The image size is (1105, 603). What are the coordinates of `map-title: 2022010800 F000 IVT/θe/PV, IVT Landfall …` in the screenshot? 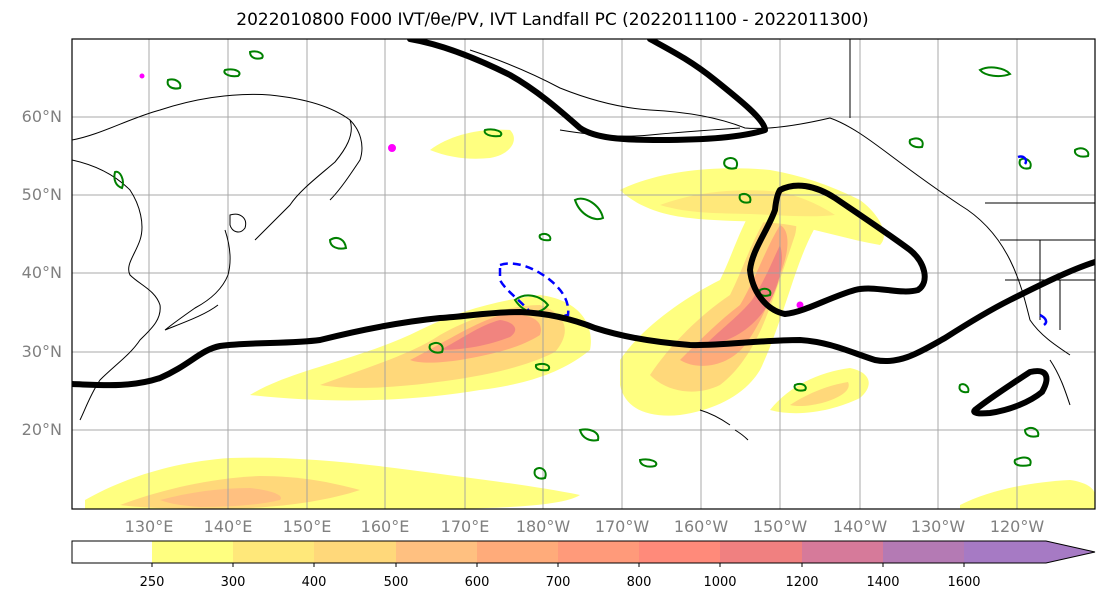 It's located at (552, 20).